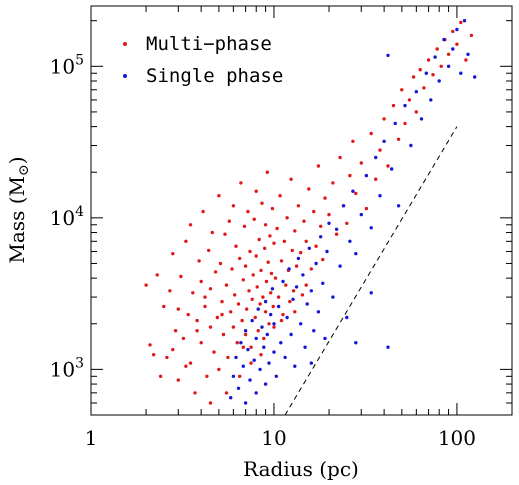 This screenshot has height=485, width=519. I want to click on y-tick-label: 104, so click(67, 217).